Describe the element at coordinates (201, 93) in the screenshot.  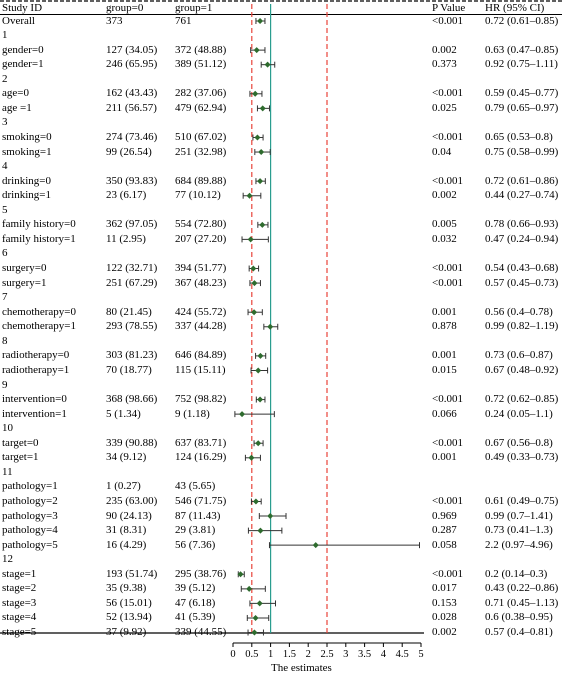
I see `group1-value: 282 (37.06)` at that location.